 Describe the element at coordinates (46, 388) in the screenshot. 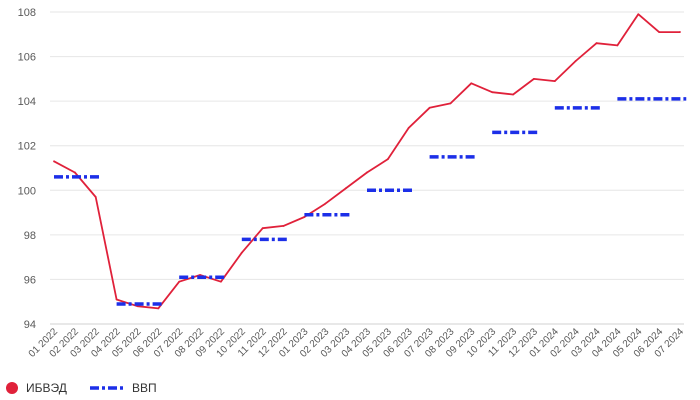

I see `legend-label-0: ИБВЭД` at that location.